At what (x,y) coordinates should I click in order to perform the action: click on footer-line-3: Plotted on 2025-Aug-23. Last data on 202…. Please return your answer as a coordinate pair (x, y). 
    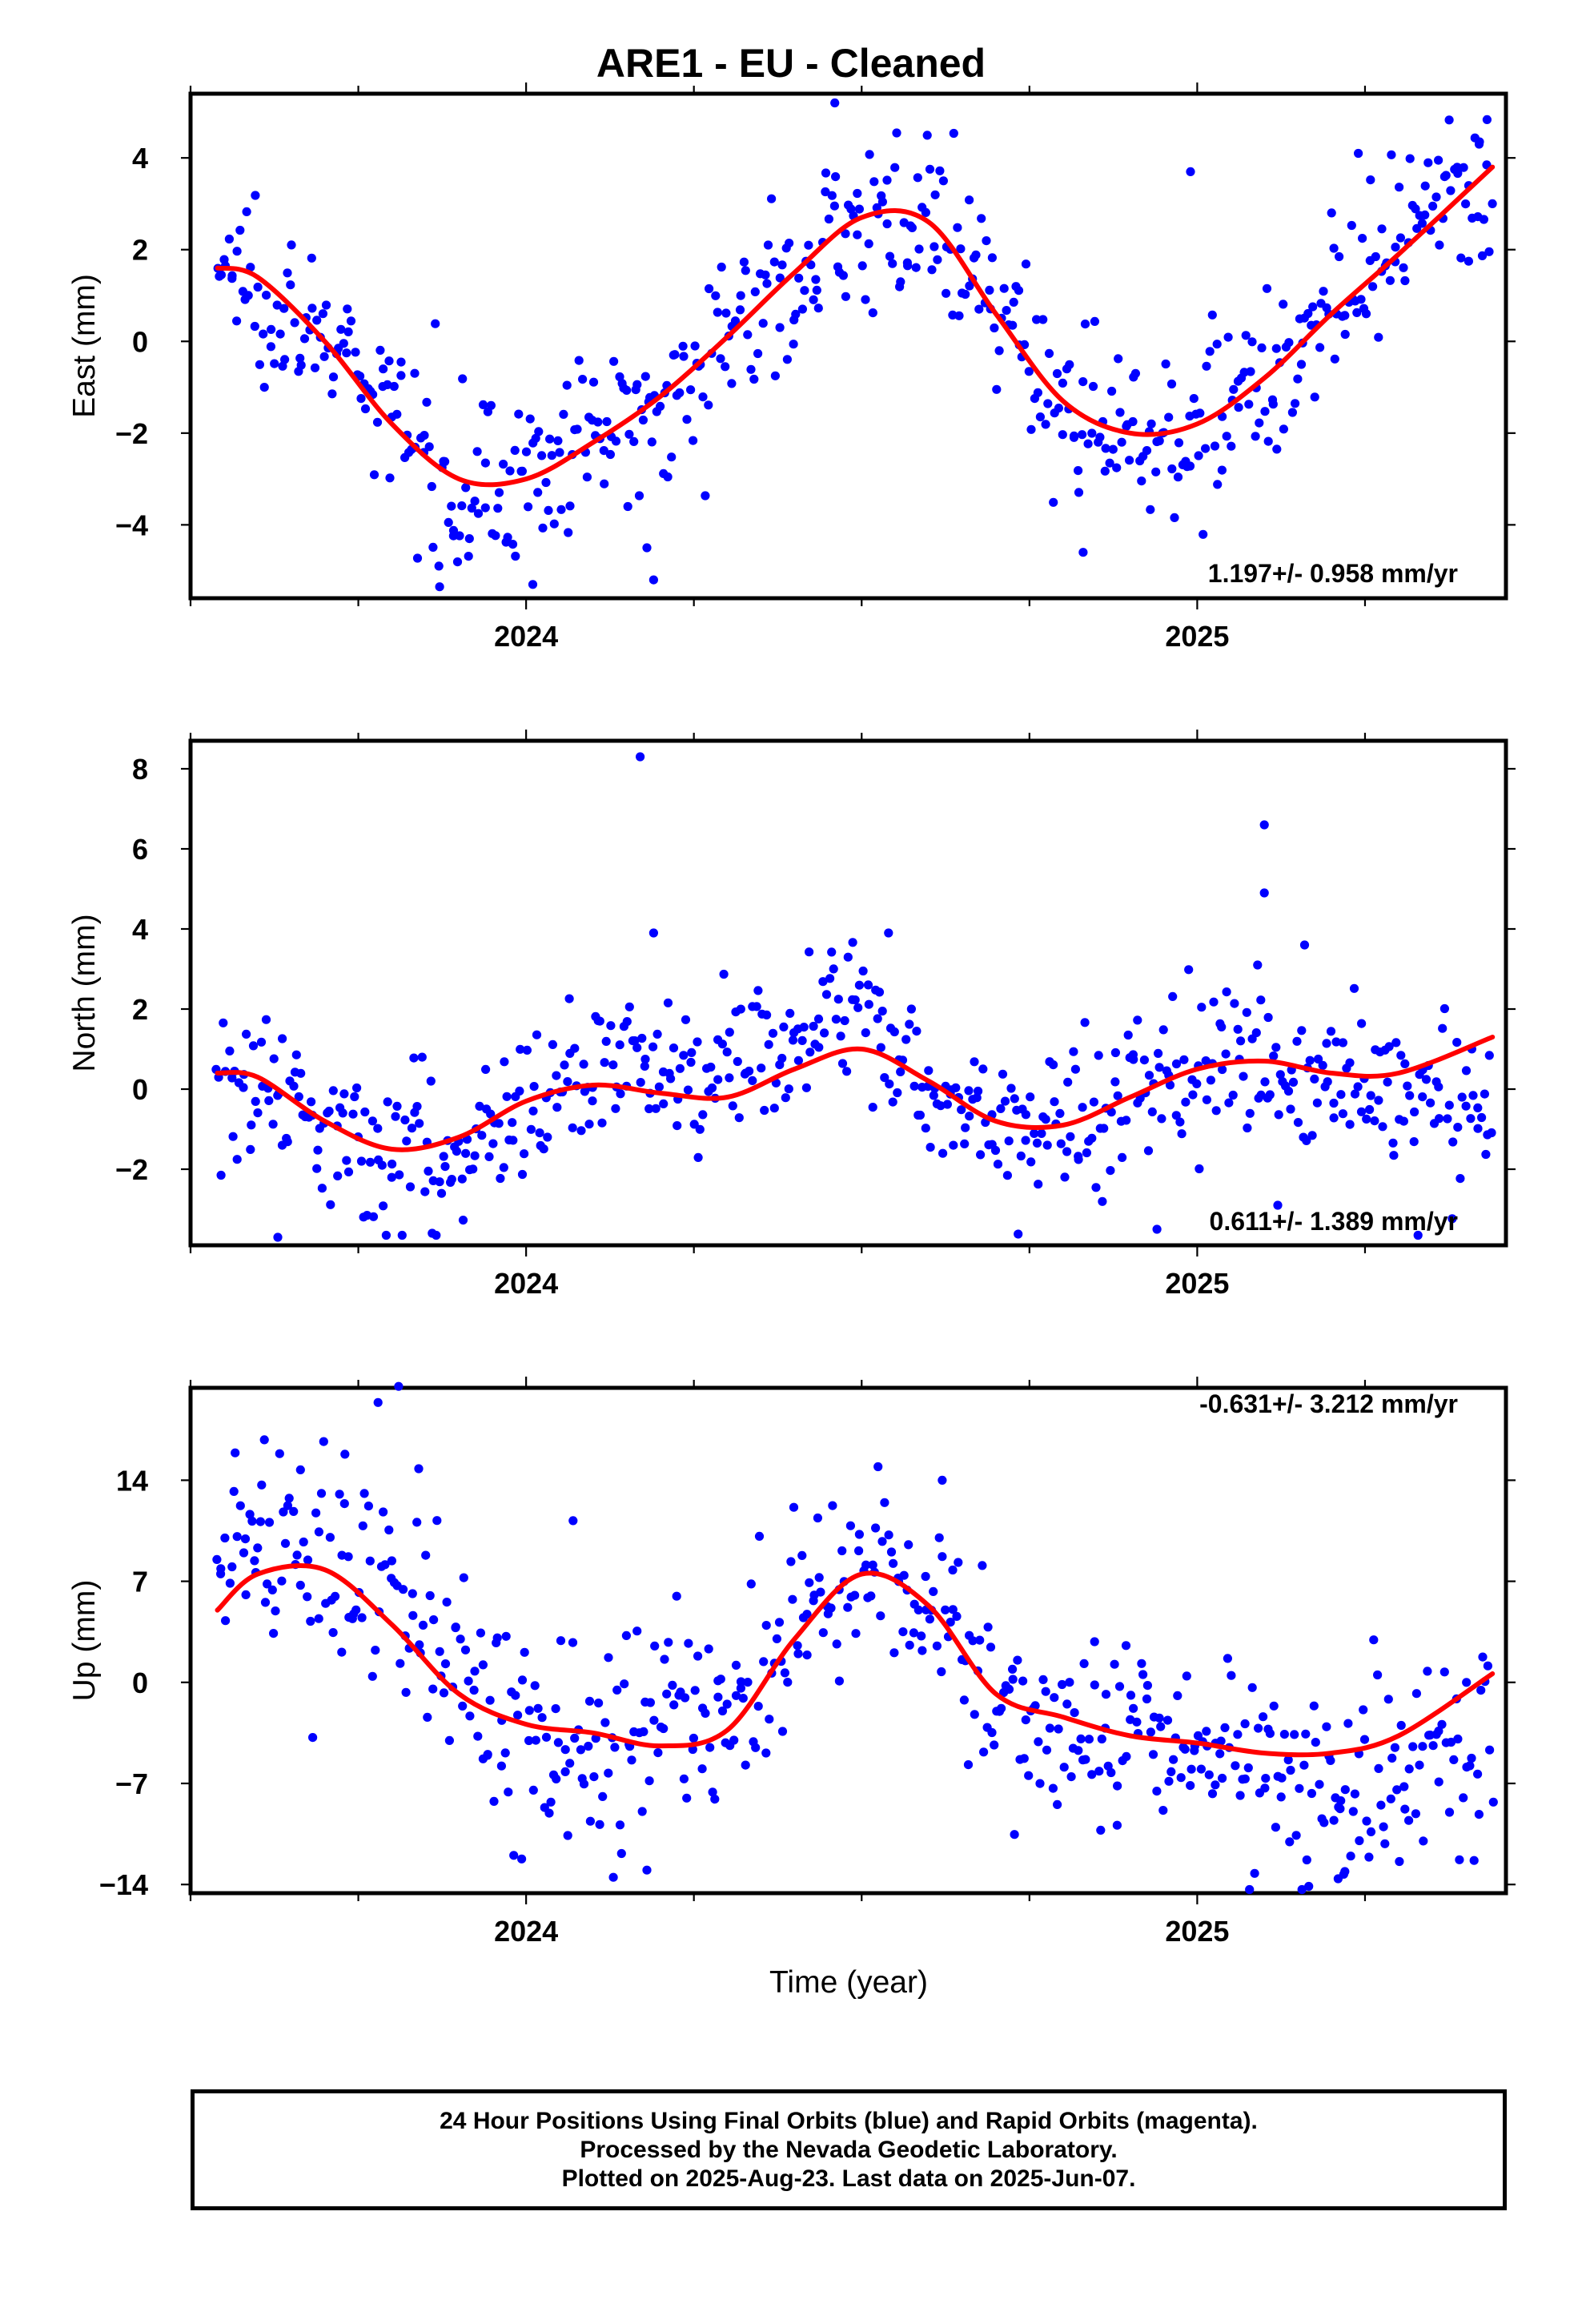
    Looking at the image, I should click on (848, 2178).